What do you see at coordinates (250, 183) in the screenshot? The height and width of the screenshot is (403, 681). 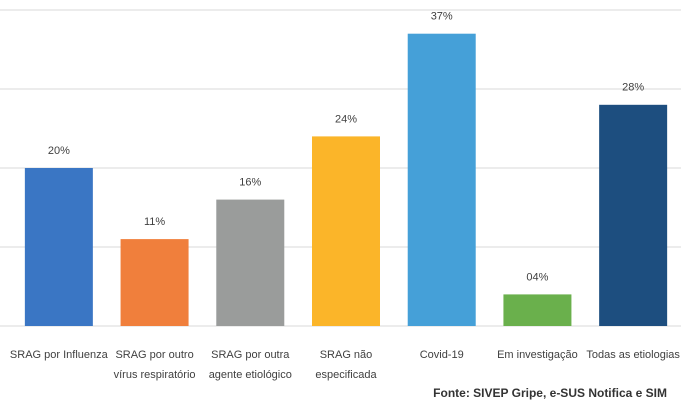 I see `value-label: 16%` at bounding box center [250, 183].